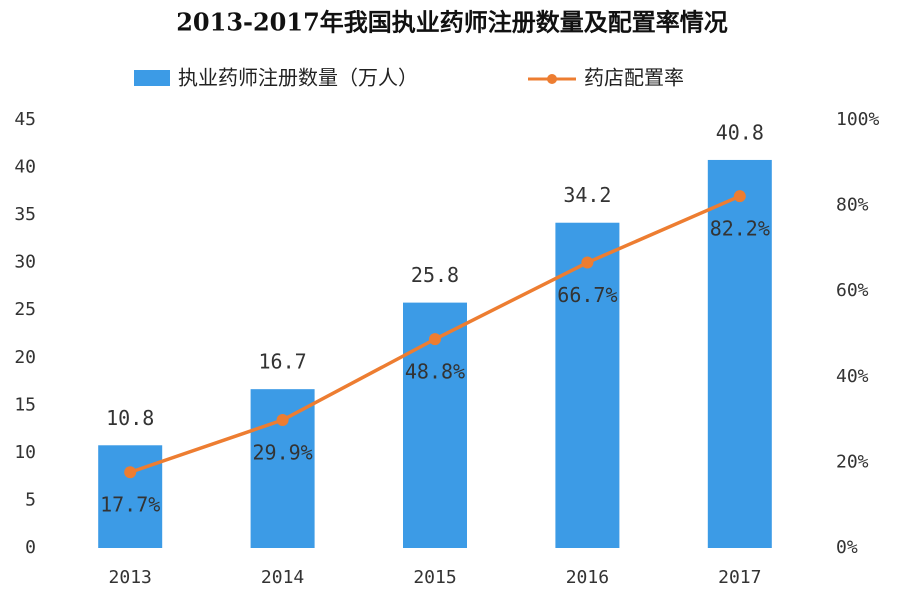  What do you see at coordinates (740, 229) in the screenshot?
I see `data-label: 82.2%` at bounding box center [740, 229].